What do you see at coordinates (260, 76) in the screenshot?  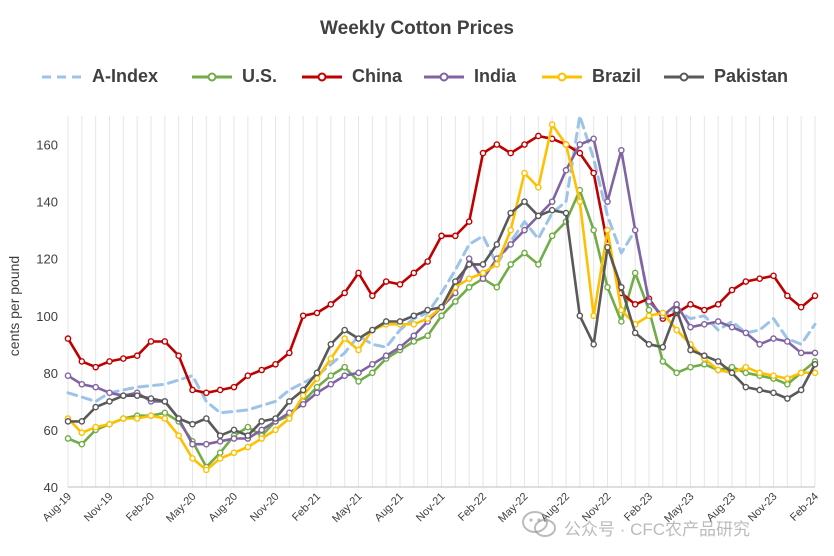 I see `legend-label: U.S.` at bounding box center [260, 76].